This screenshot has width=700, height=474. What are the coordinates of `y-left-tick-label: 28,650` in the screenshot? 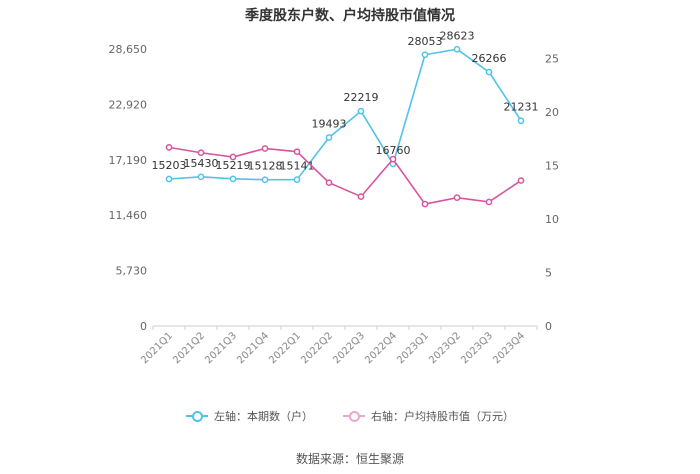 It's located at (128, 49).